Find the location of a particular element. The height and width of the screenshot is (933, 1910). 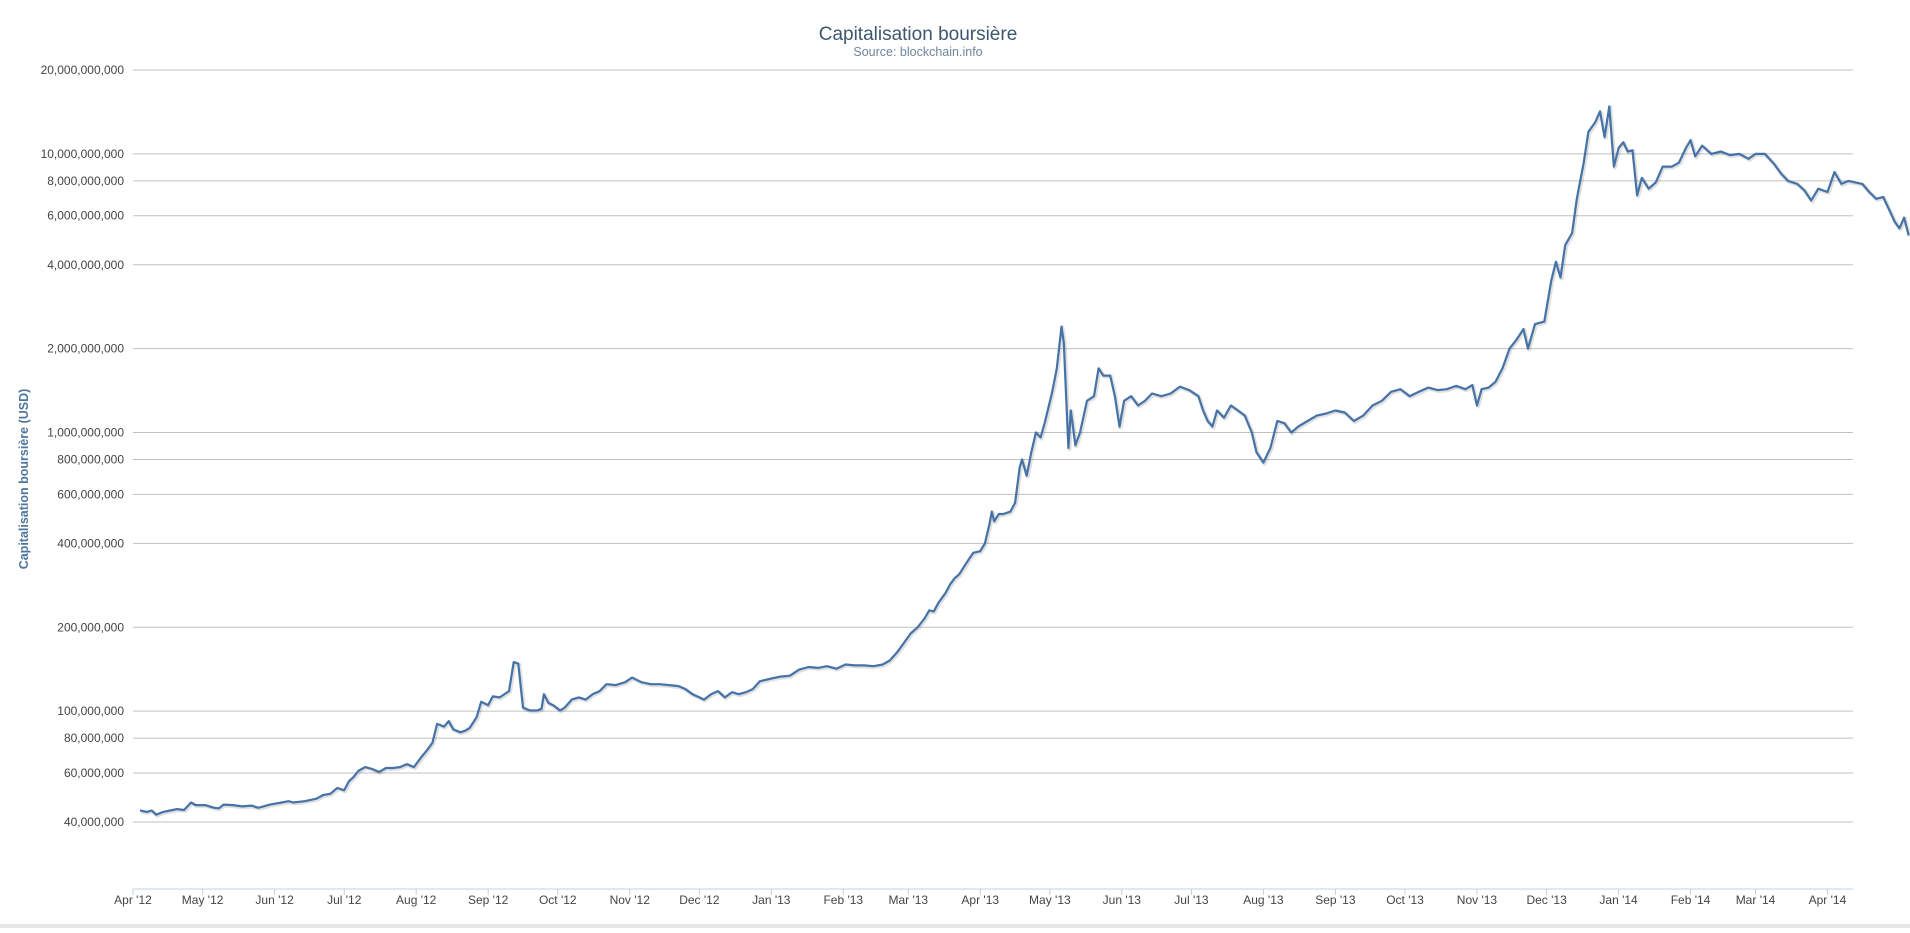

x-tick-label: Apr '13 is located at coordinates (980, 900).